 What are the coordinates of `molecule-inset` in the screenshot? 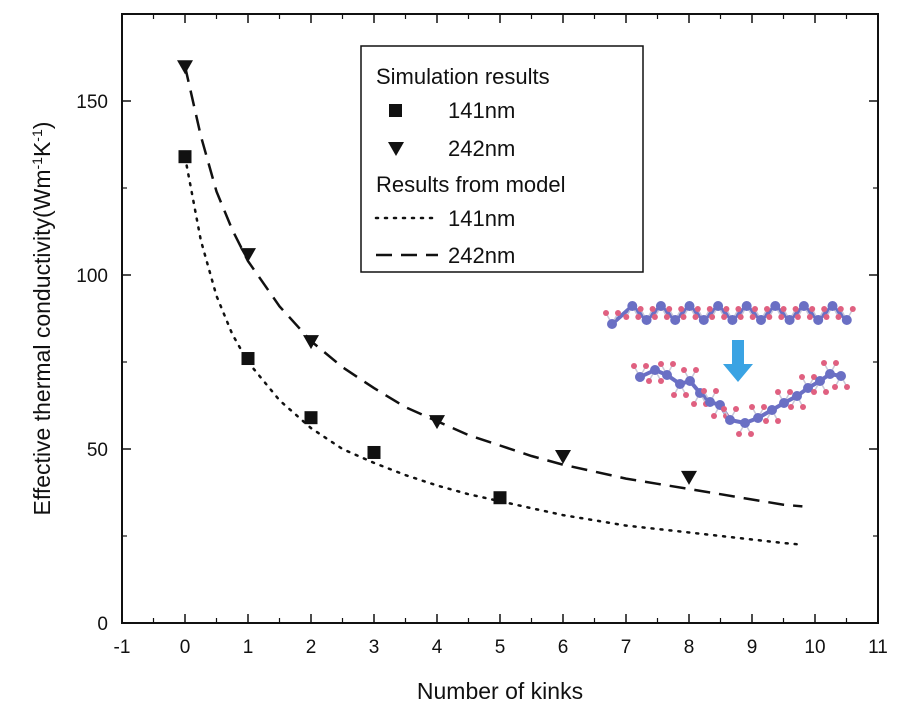 It's located at (729, 369).